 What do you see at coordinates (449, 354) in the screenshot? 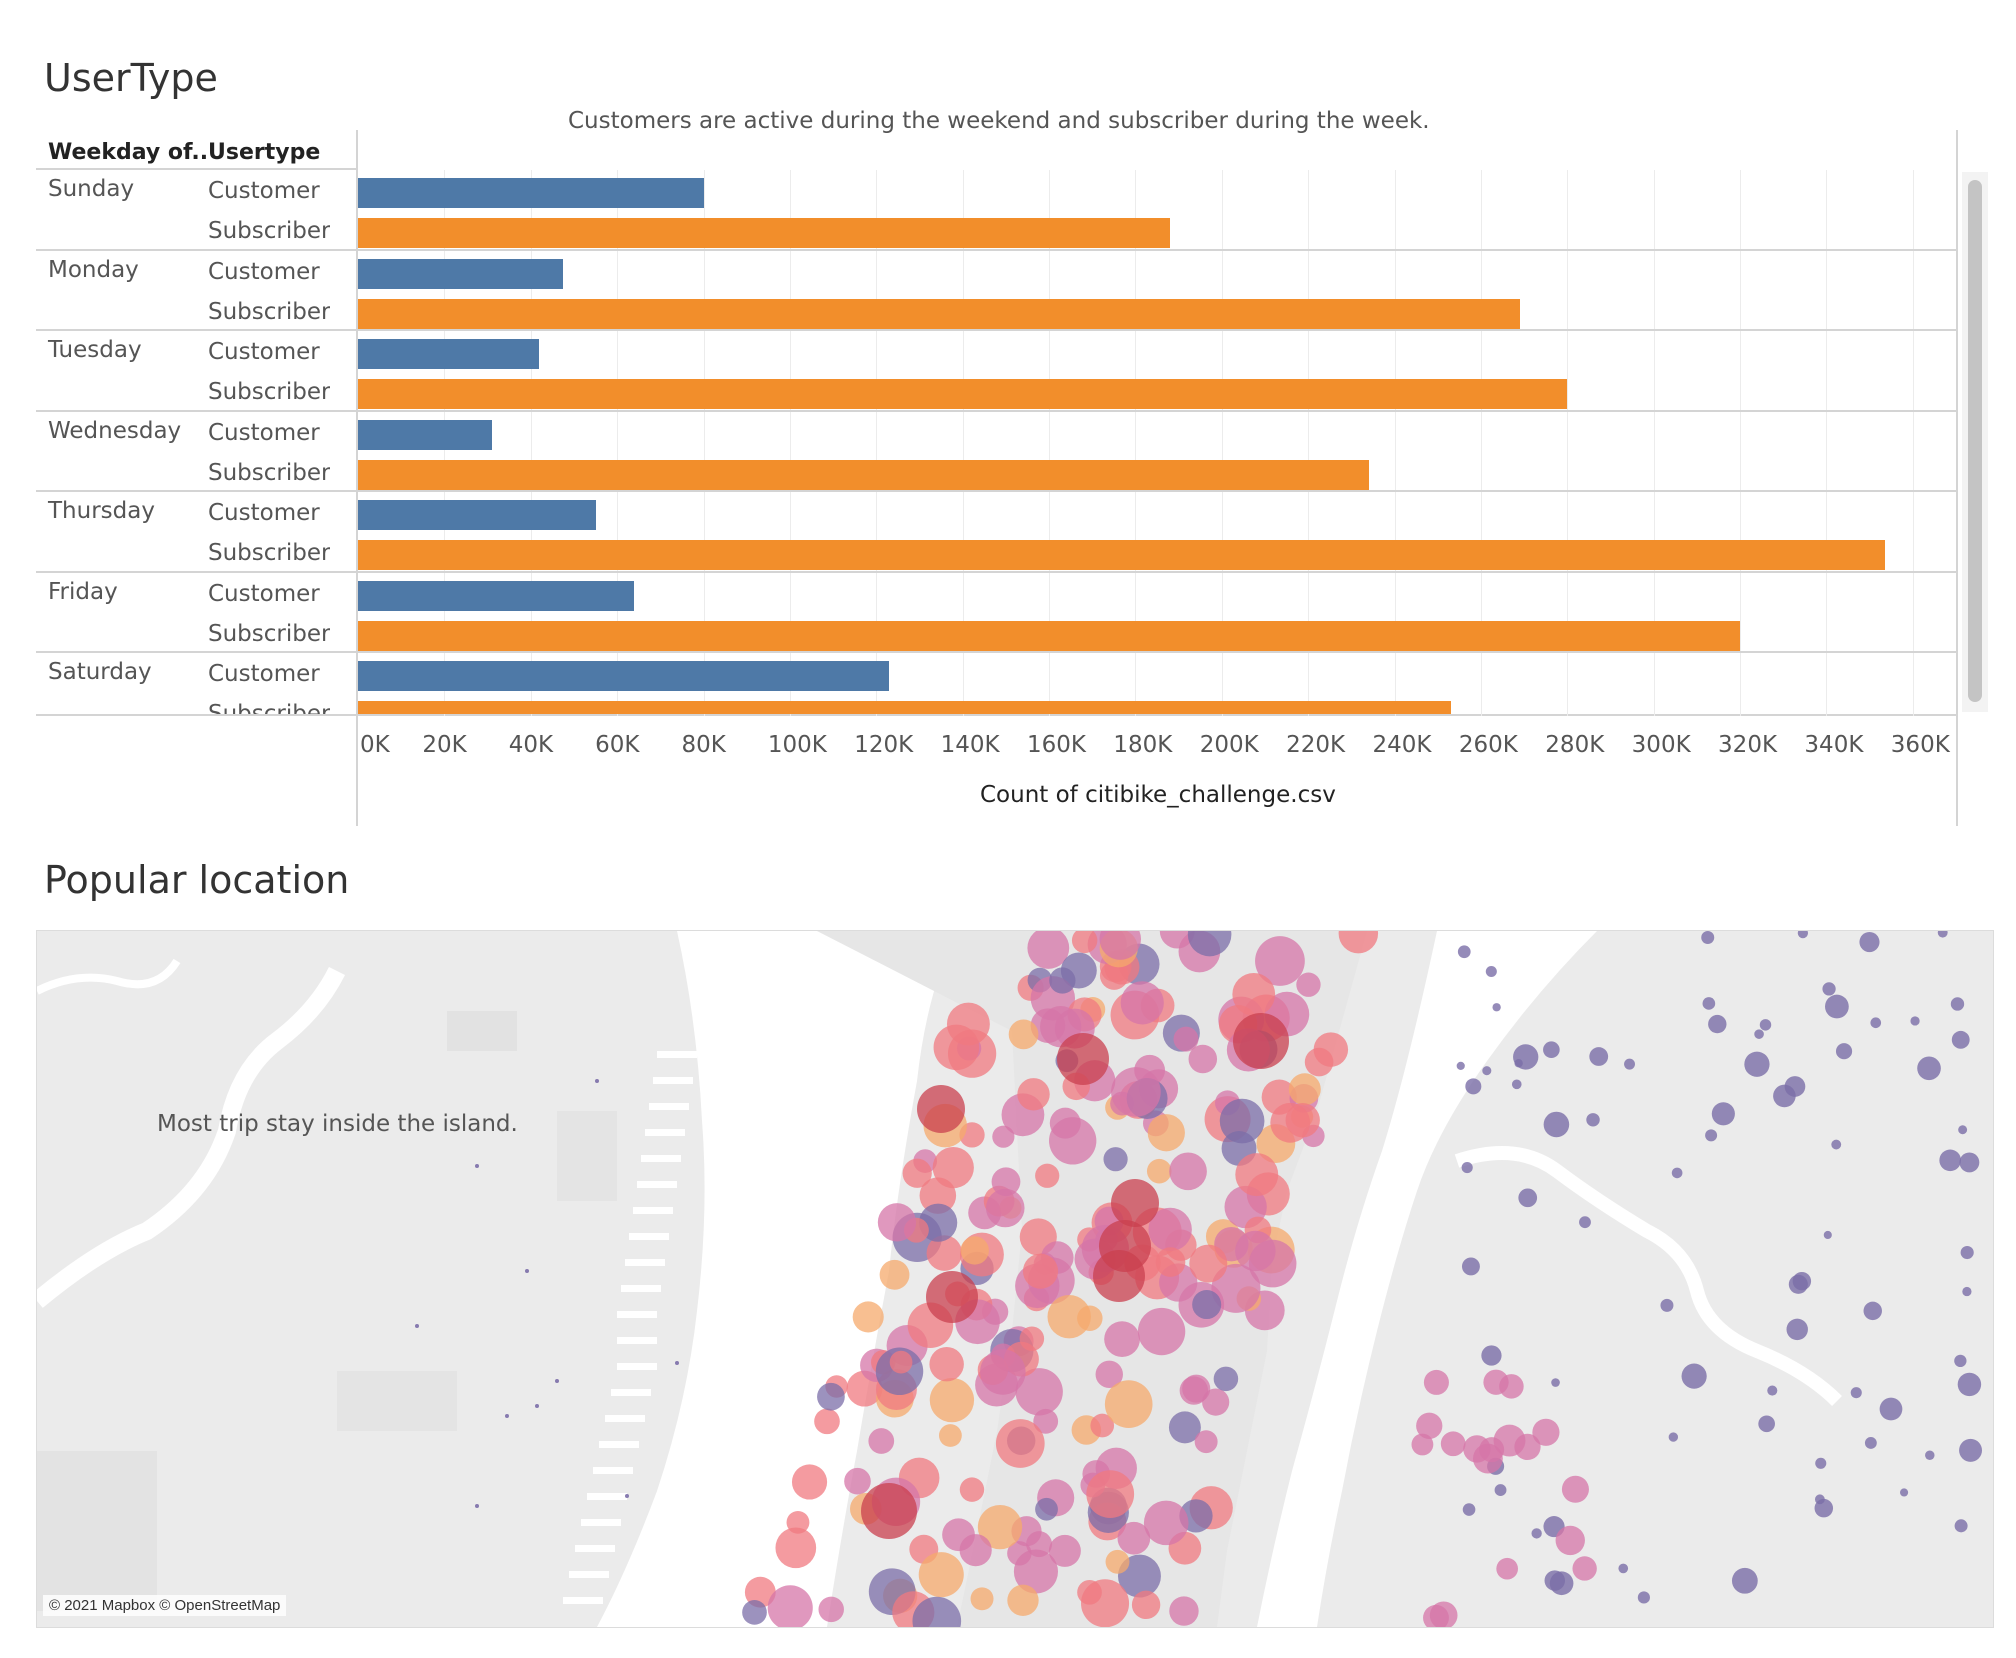
I see `bar-tuesday-customer` at bounding box center [449, 354].